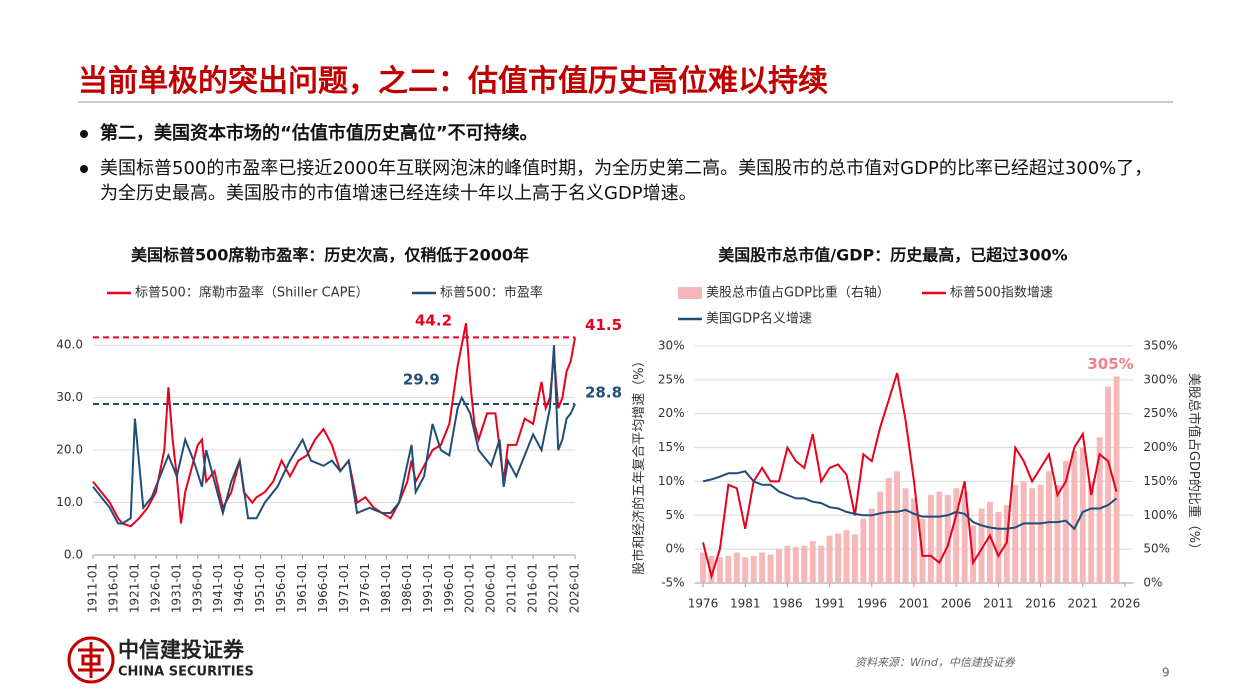 Image resolution: width=1240 pixels, height=697 pixels. What do you see at coordinates (1156, 549) in the screenshot?
I see `y2-tick-label: 50%` at bounding box center [1156, 549].